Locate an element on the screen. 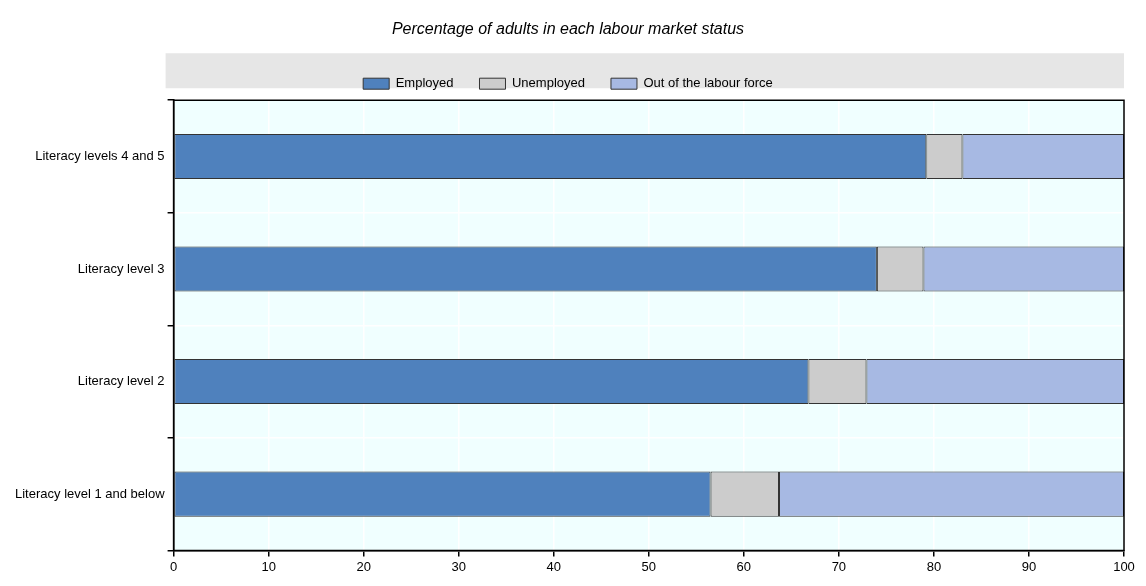  x-tick-label: 70 is located at coordinates (839, 566).